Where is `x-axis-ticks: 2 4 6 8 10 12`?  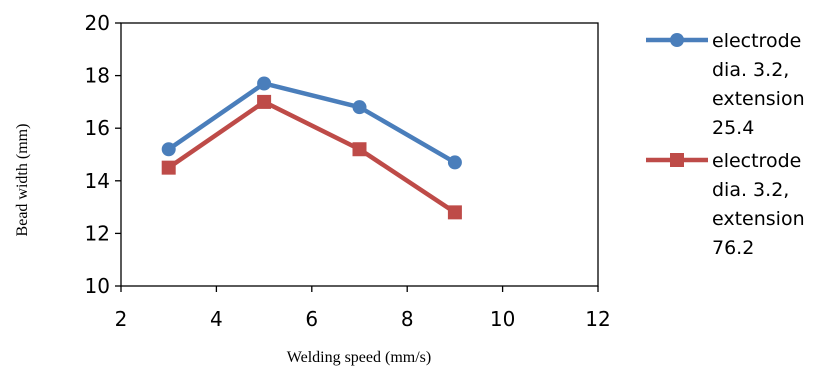 x-axis-ticks: 2 4 6 8 10 12 is located at coordinates (363, 308).